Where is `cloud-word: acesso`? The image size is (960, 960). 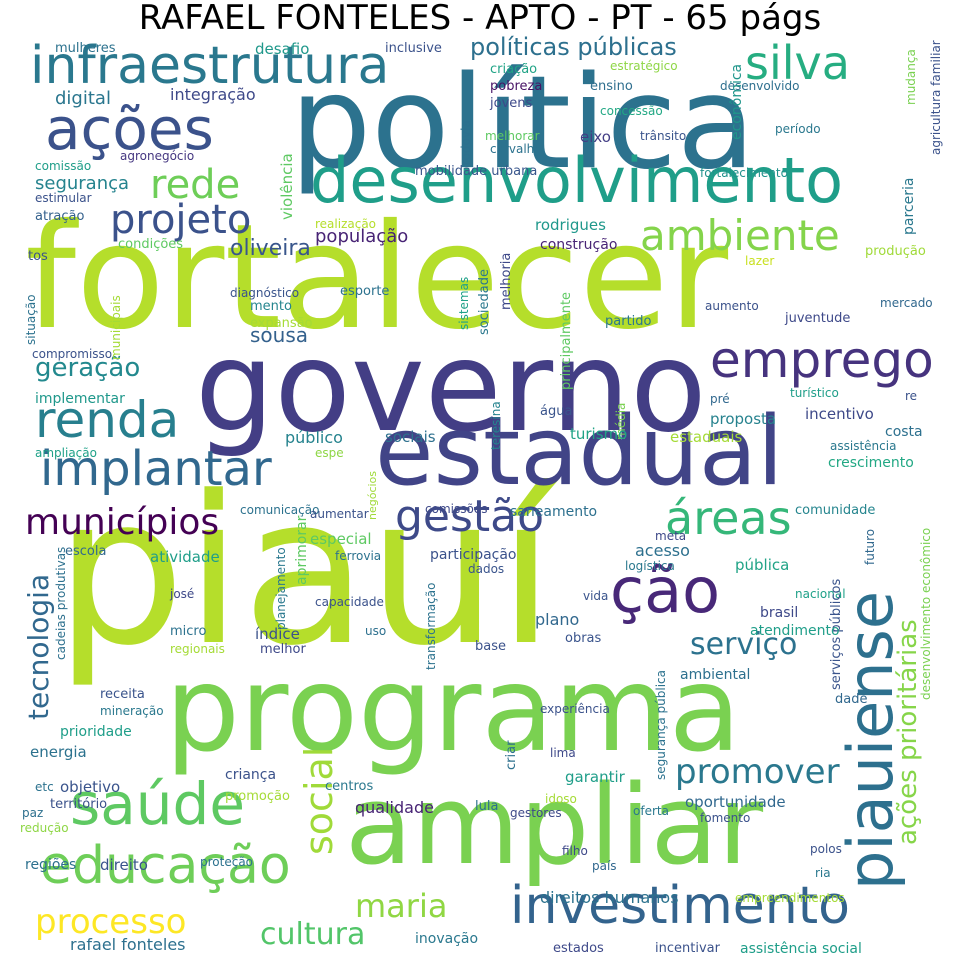
cloud-word: acesso is located at coordinates (662, 550).